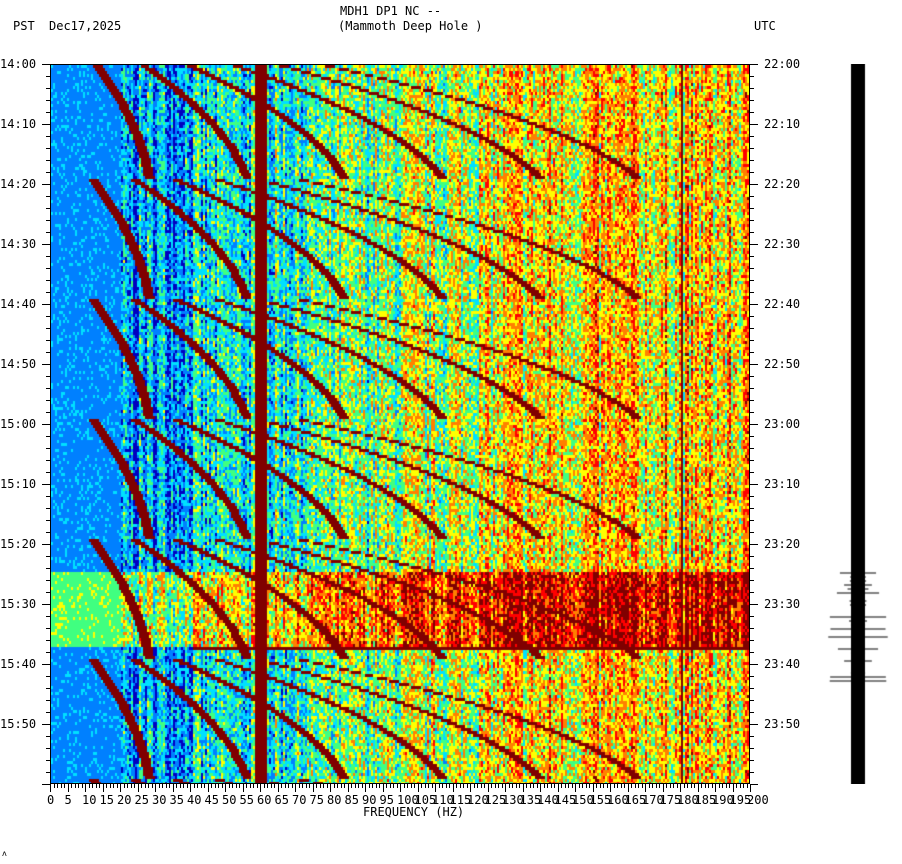  What do you see at coordinates (18, 244) in the screenshot?
I see `y-tick-label-left: 14:30` at bounding box center [18, 244].